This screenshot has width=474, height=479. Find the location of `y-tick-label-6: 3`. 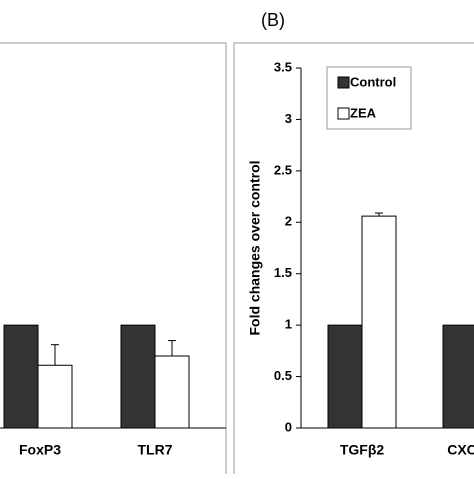

y-tick-label-6: 3 is located at coordinates (288, 118).